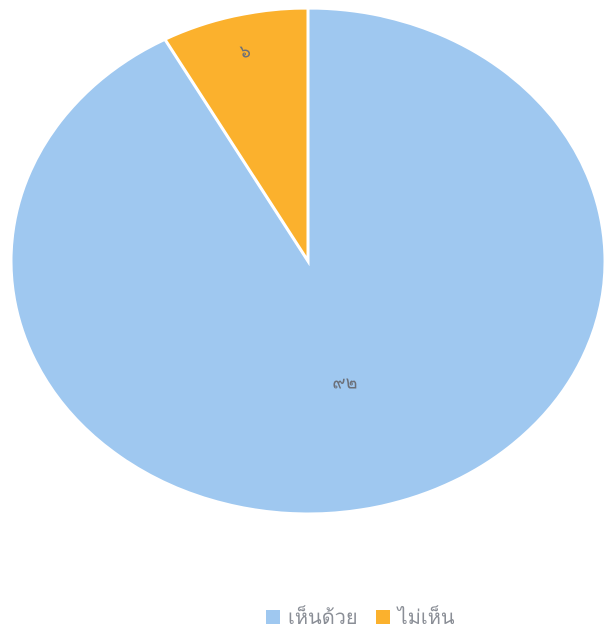 The height and width of the screenshot is (633, 605). I want to click on legend-label-disagree: ไม่เห็น, so click(426, 617).